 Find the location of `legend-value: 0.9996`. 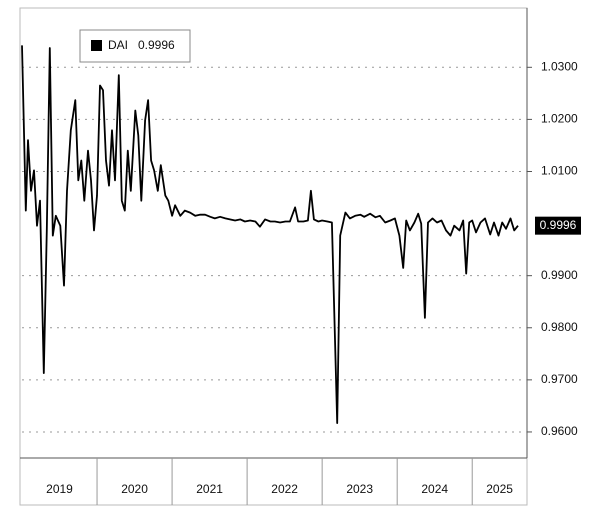

legend-value: 0.9996 is located at coordinates (156, 45).